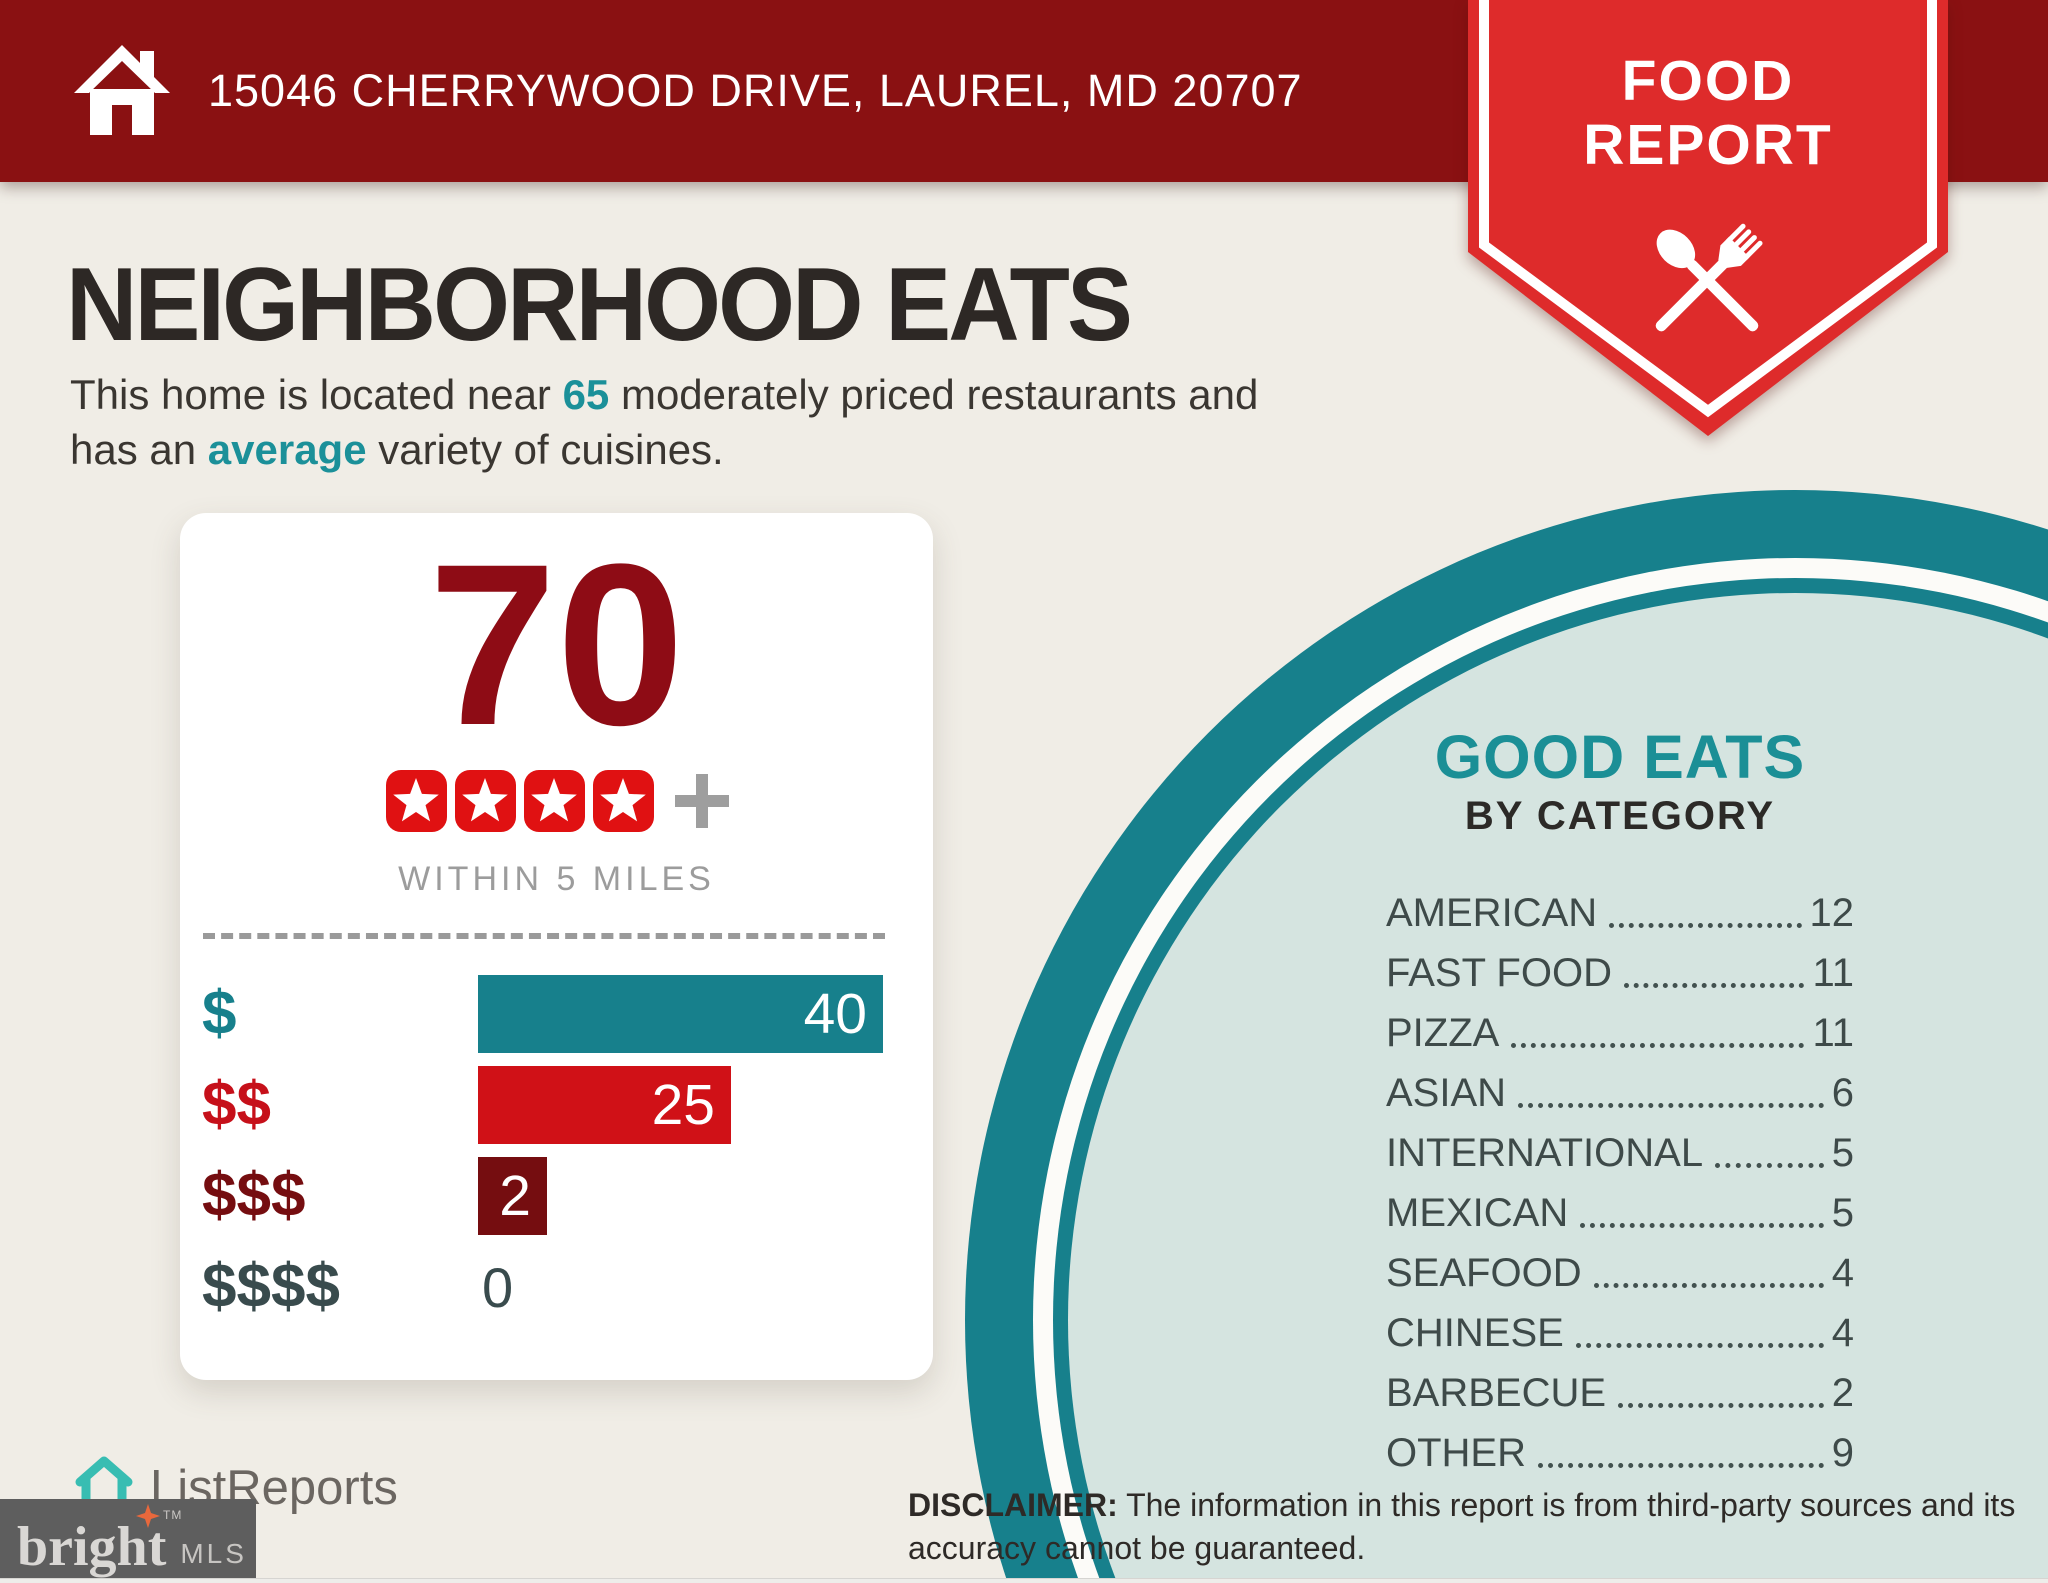 Image resolution: width=2048 pixels, height=1583 pixels. What do you see at coordinates (1620, 1153) in the screenshot?
I see `category-row: INTERNATIONAL 5` at bounding box center [1620, 1153].